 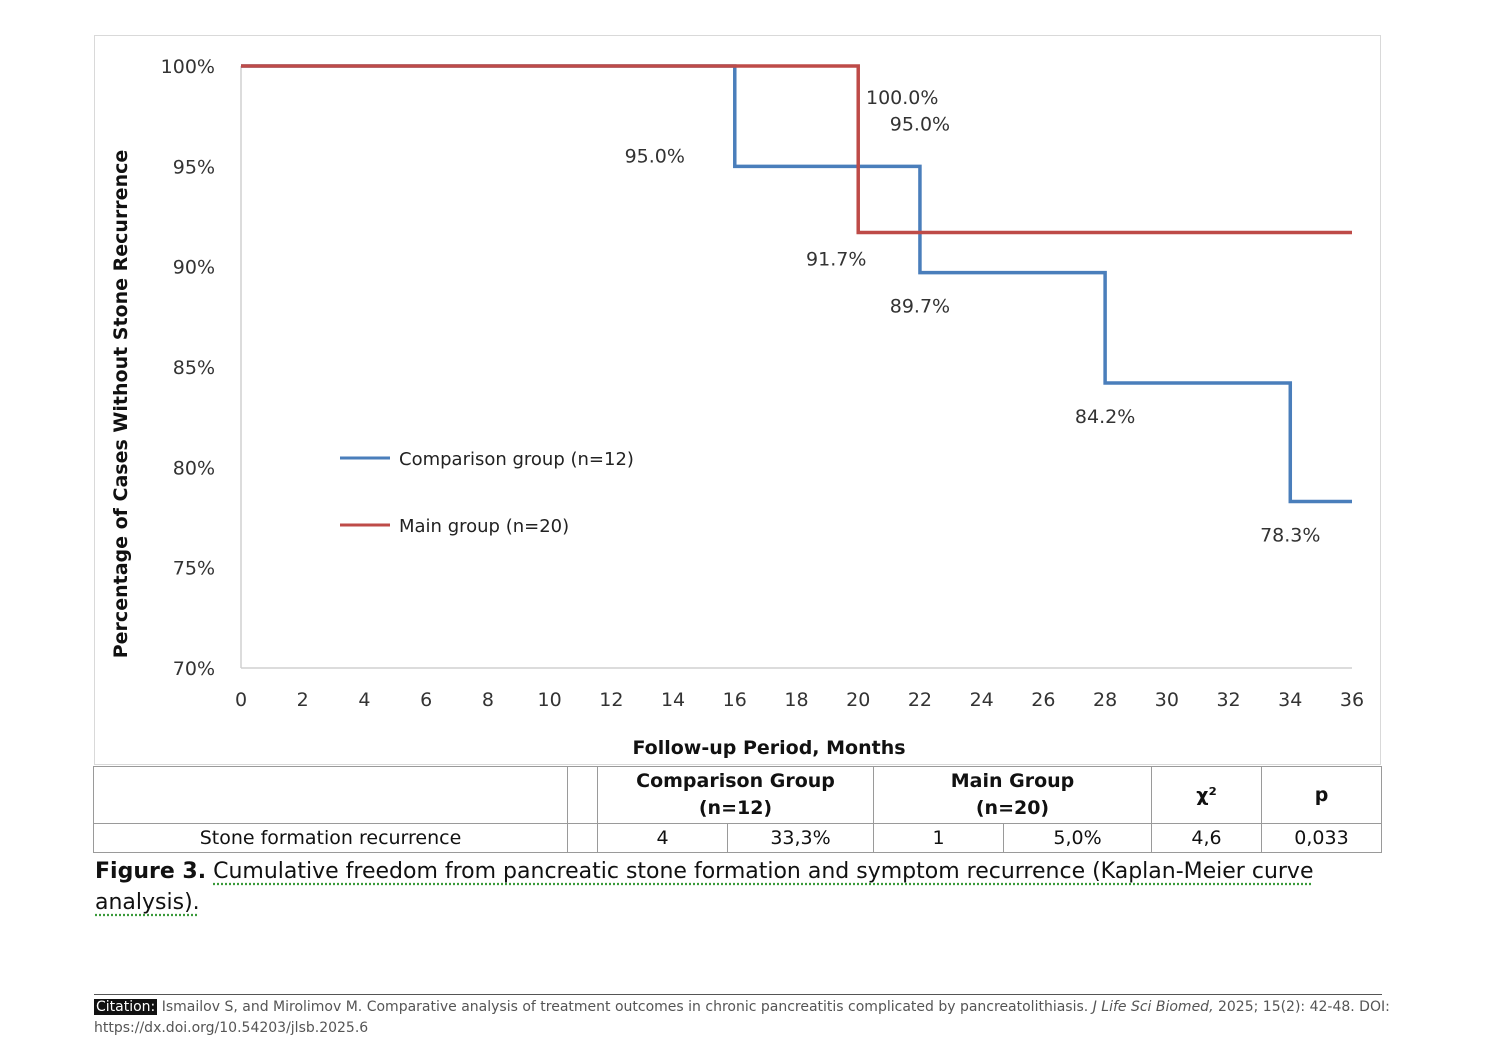 I want to click on x-tick-label: 34, so click(x=1290, y=700).